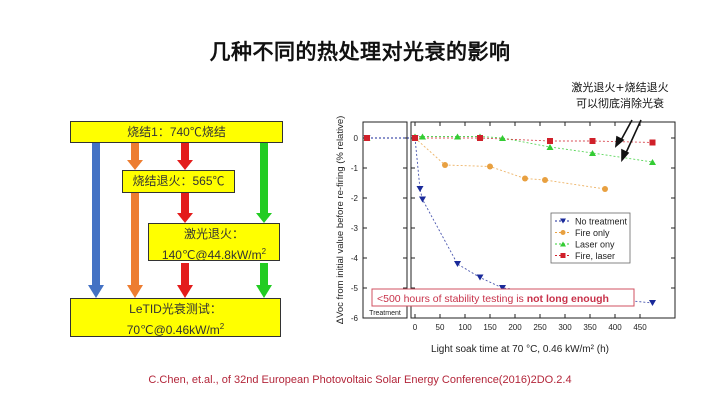  I want to click on arrow-red-icon, so click(185, 220).